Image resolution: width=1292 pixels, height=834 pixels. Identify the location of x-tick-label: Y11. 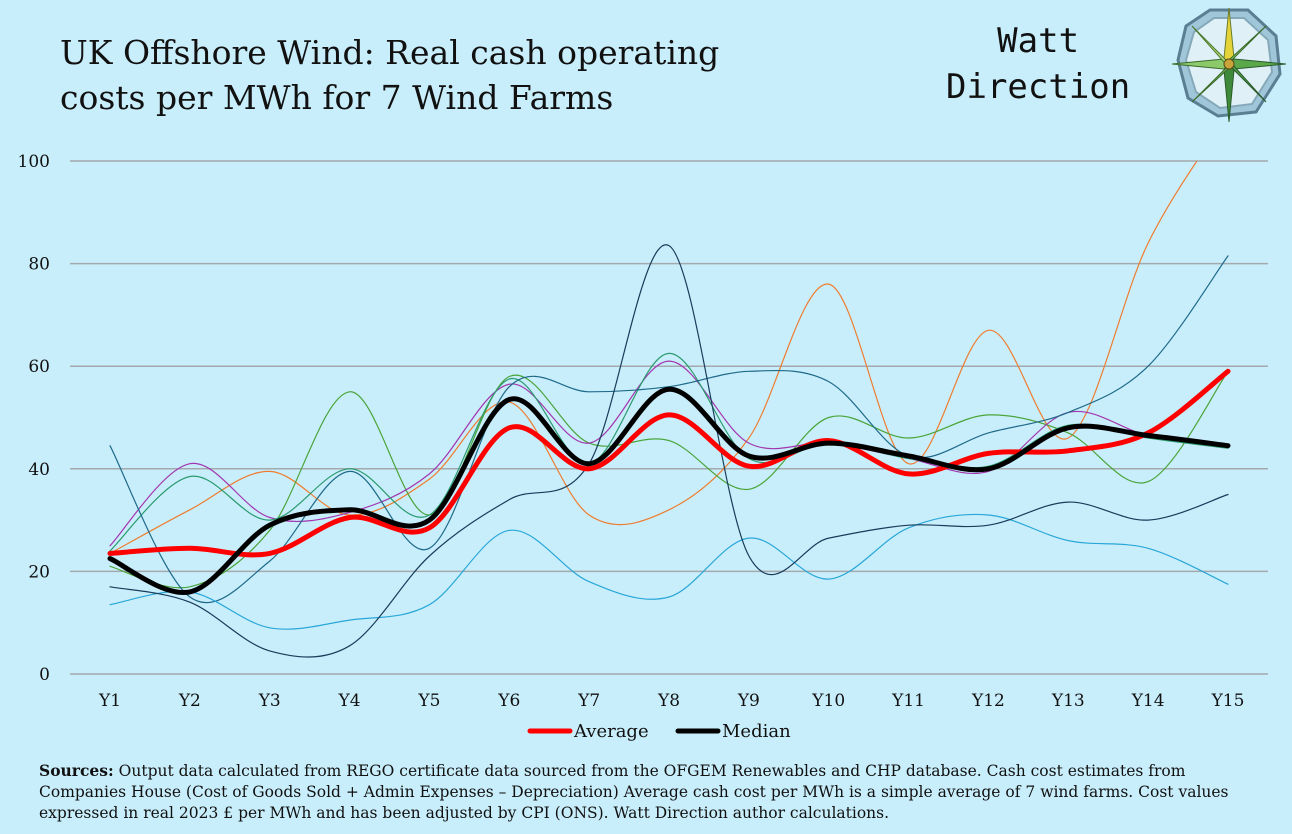
(908, 701).